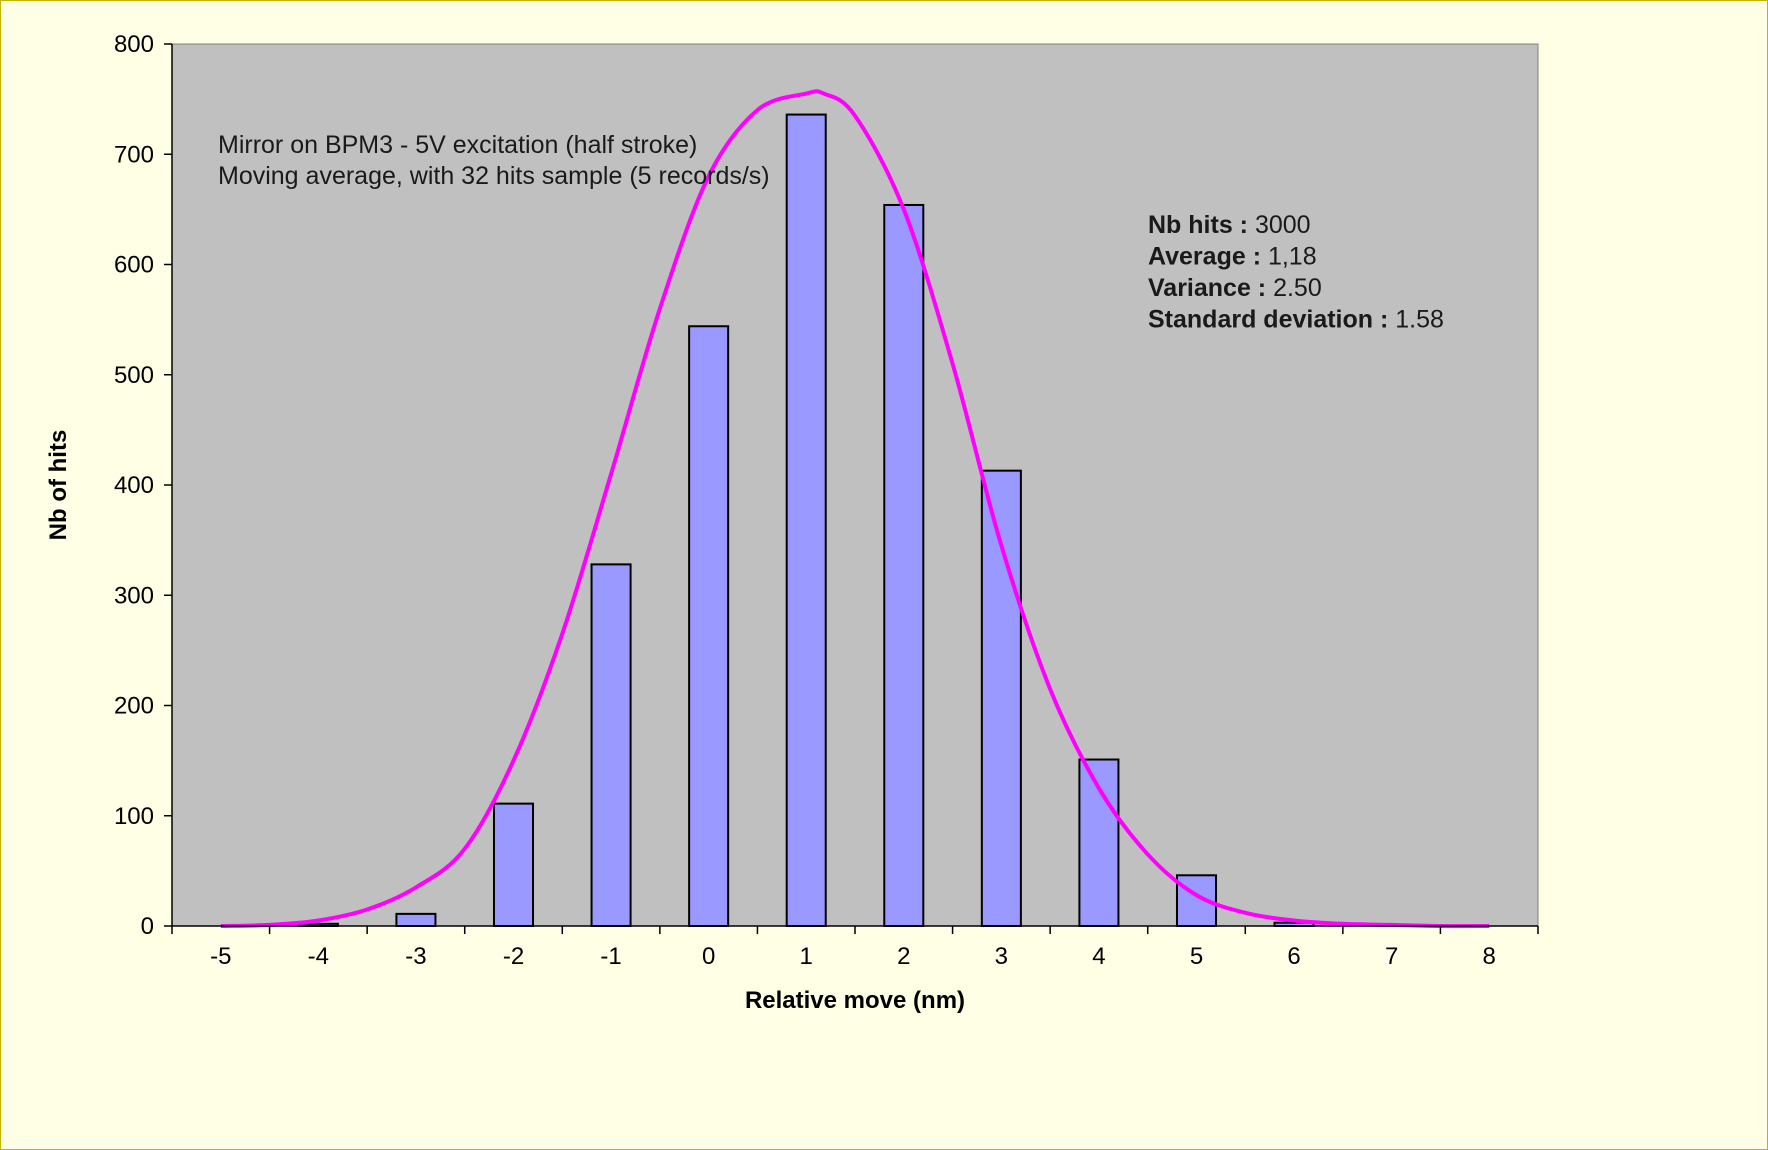 The width and height of the screenshot is (1768, 1150). Describe the element at coordinates (708, 956) in the screenshot. I see `x-tick-label: 0` at that location.